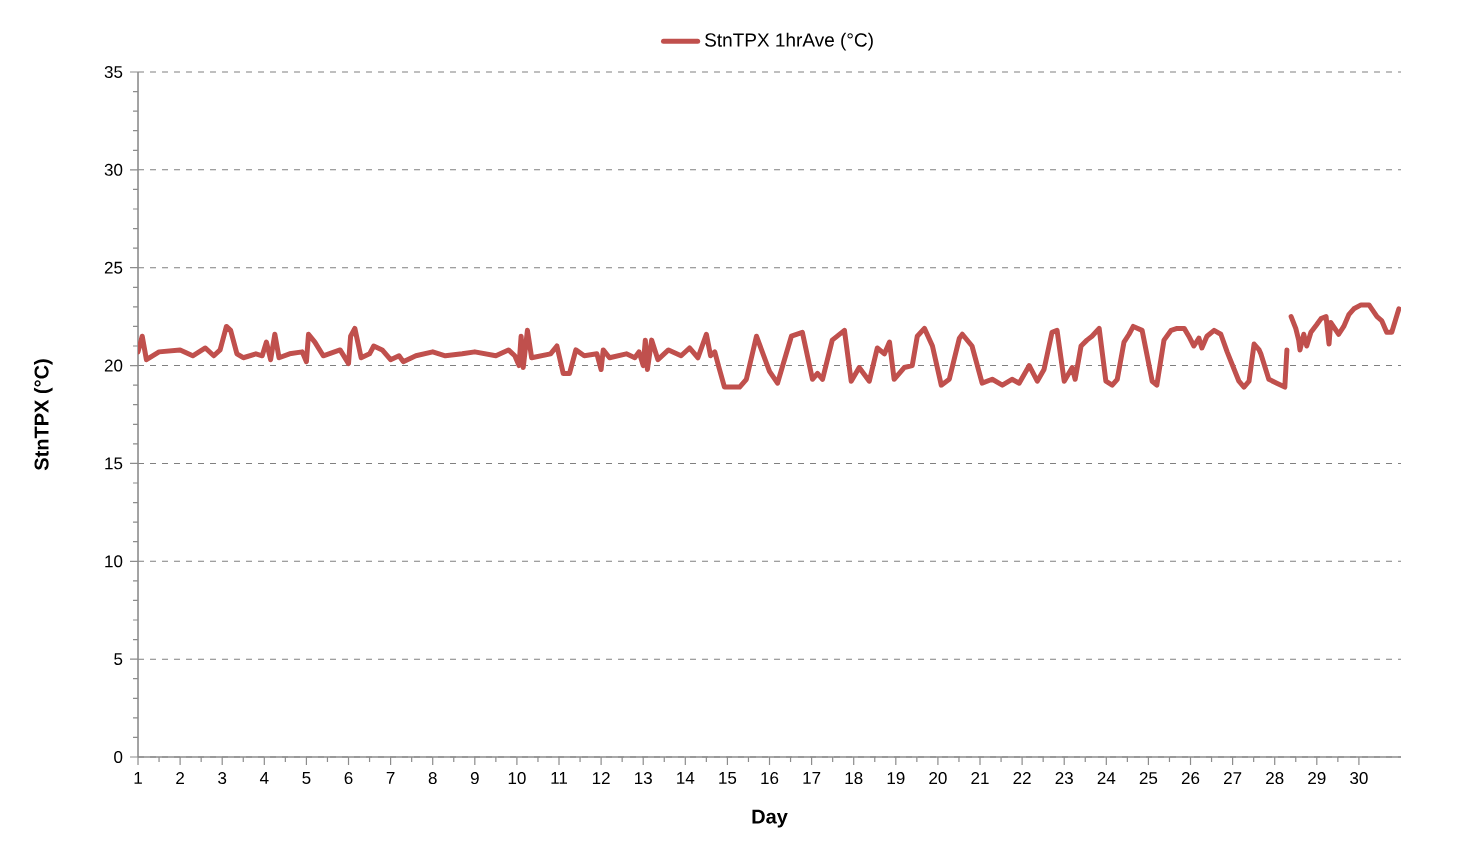  What do you see at coordinates (113, 365) in the screenshot?
I see `y-tick-label: 20` at bounding box center [113, 365].